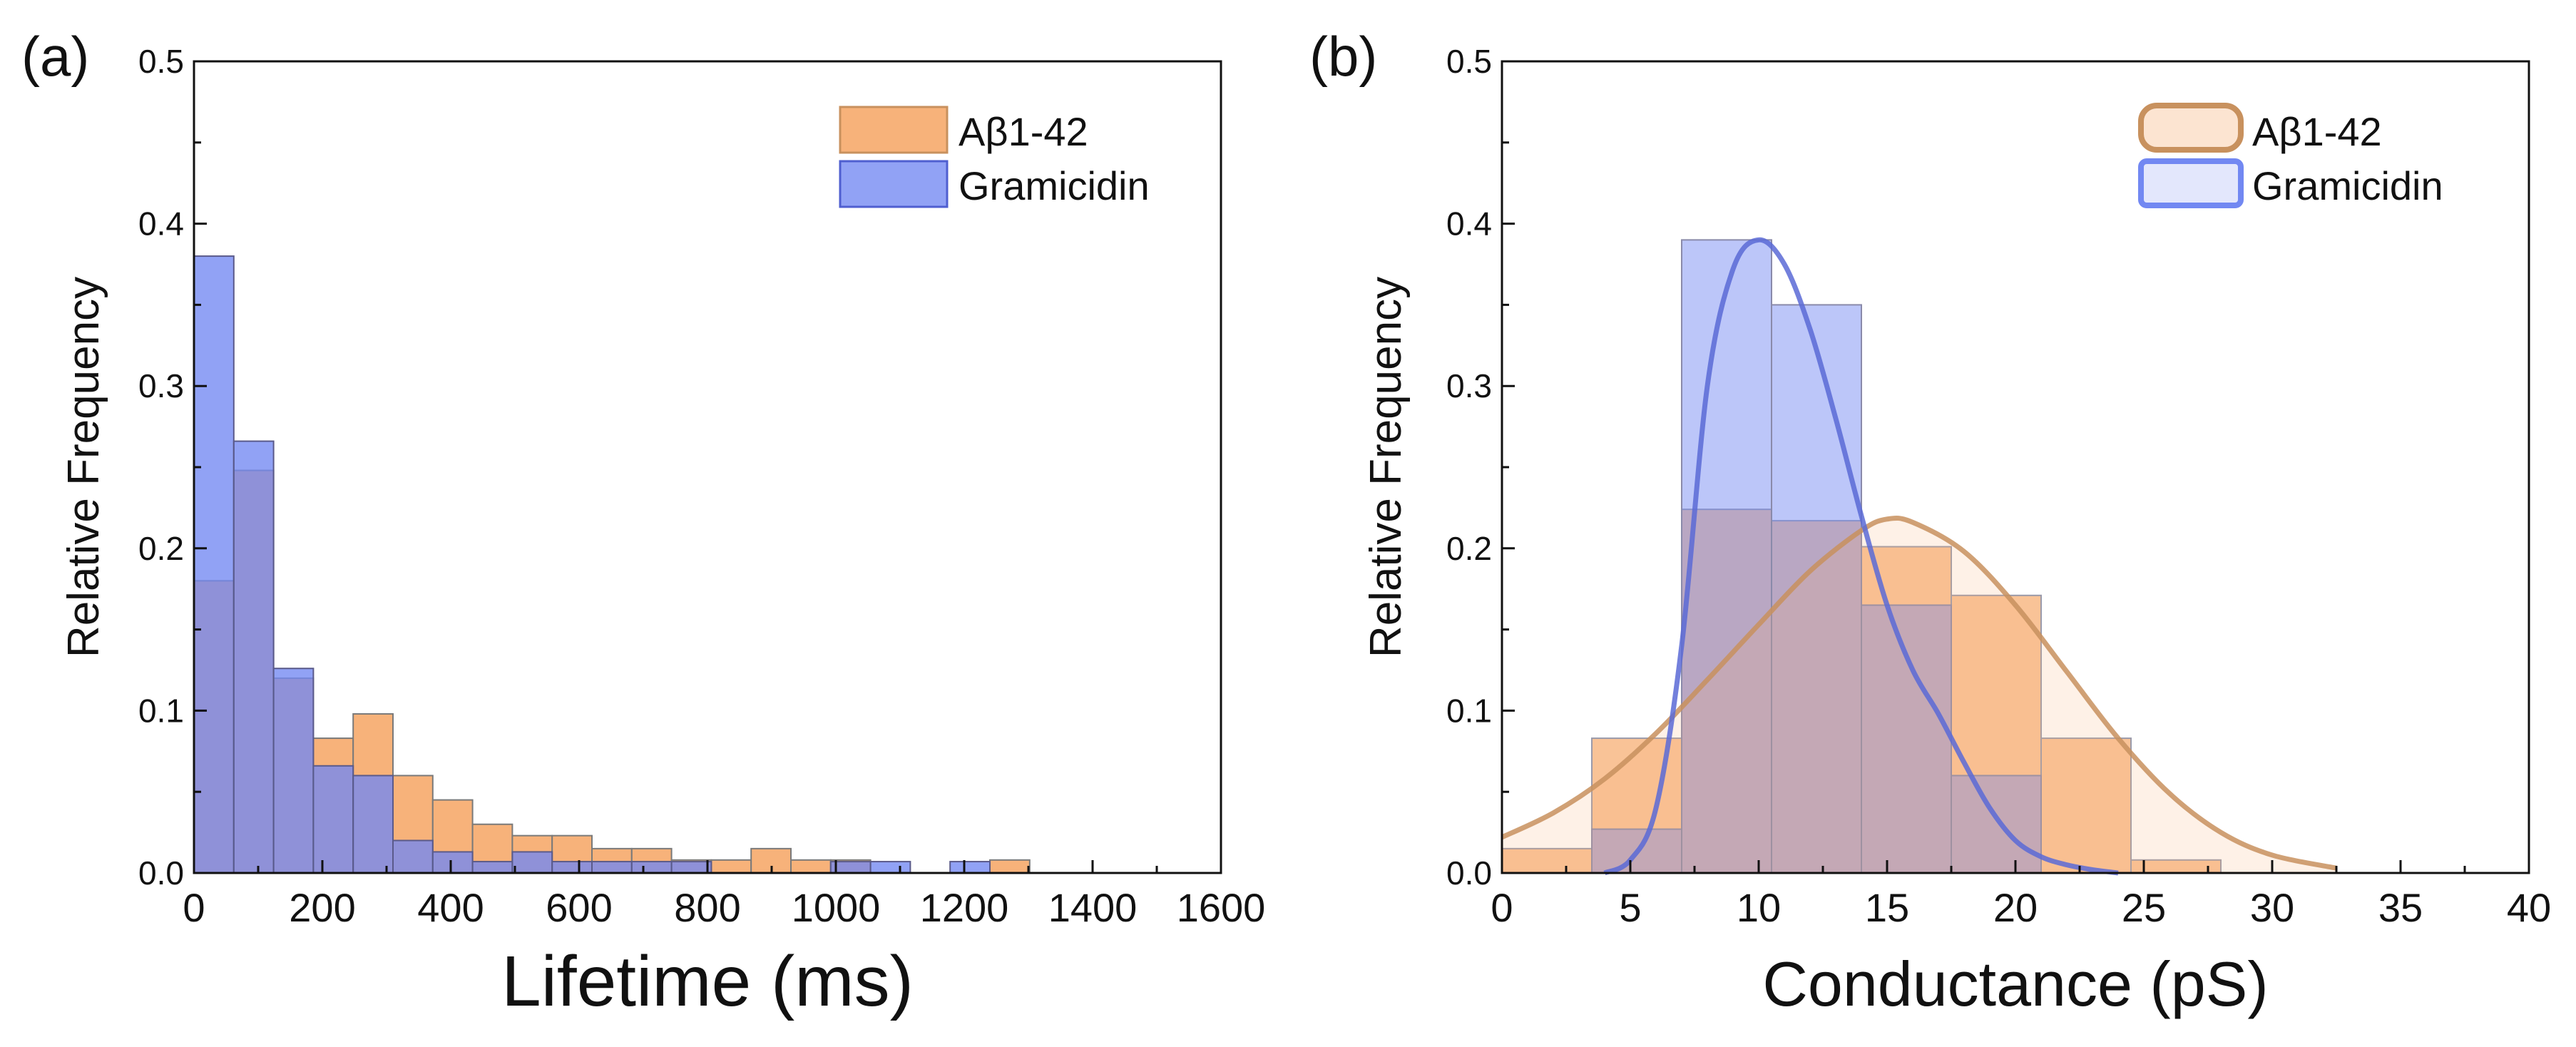  Describe the element at coordinates (1024, 131) in the screenshot. I see `legend-label-abeta: Aβ1-42` at that location.